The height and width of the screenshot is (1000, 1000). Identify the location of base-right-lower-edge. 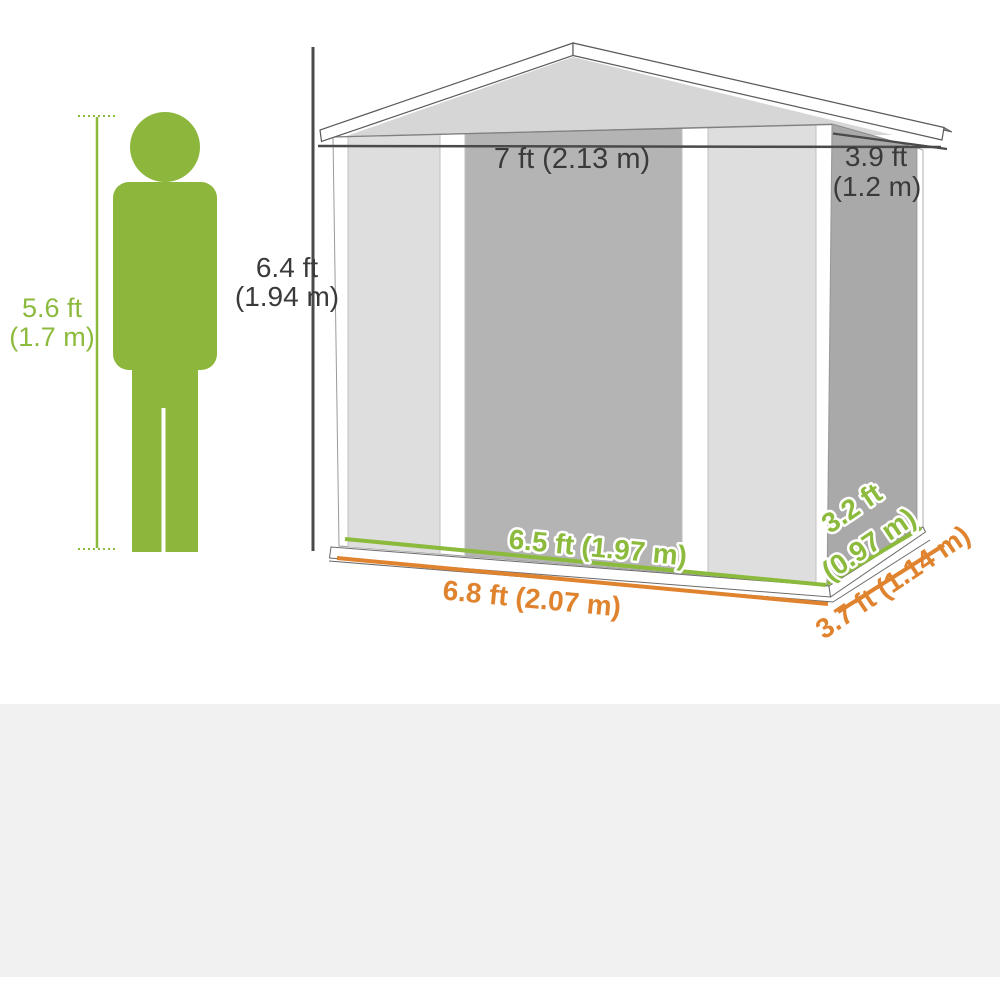
(881, 571).